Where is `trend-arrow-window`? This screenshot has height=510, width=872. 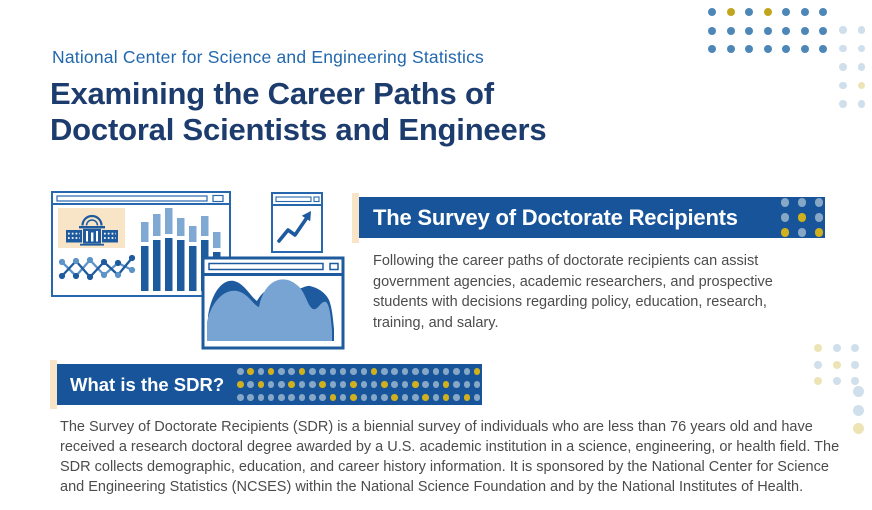
trend-arrow-window is located at coordinates (297, 222).